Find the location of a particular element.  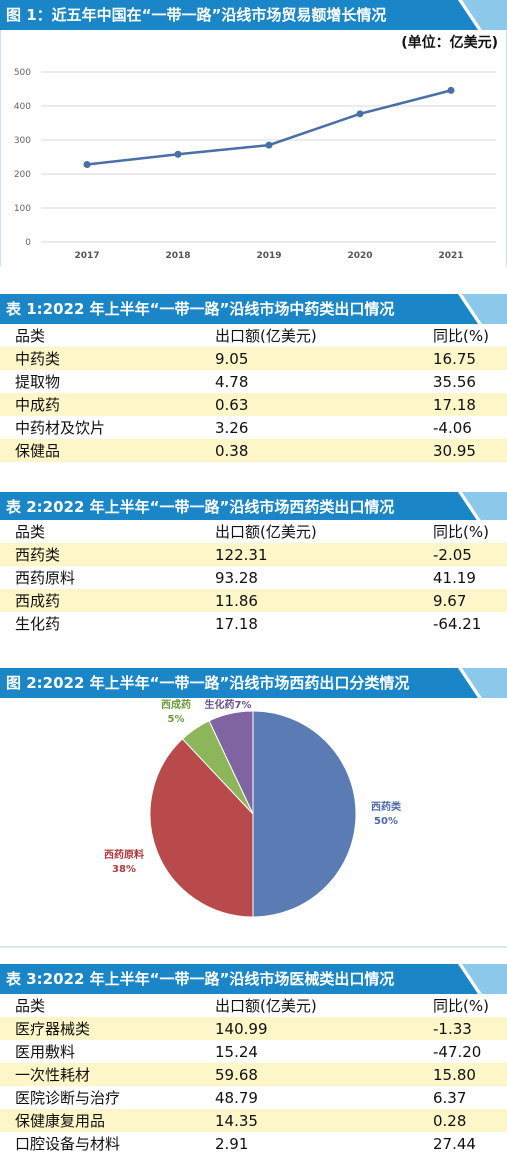

table-row: 西药类 122.31 -2.05 is located at coordinates (253, 554).